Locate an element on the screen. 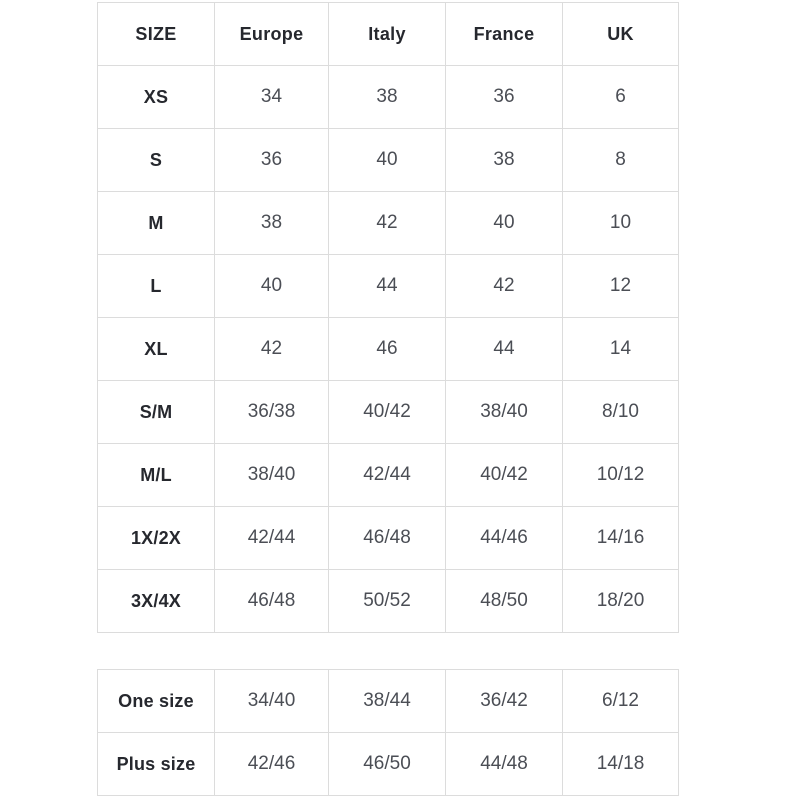  value-cell: 34 is located at coordinates (271, 97).